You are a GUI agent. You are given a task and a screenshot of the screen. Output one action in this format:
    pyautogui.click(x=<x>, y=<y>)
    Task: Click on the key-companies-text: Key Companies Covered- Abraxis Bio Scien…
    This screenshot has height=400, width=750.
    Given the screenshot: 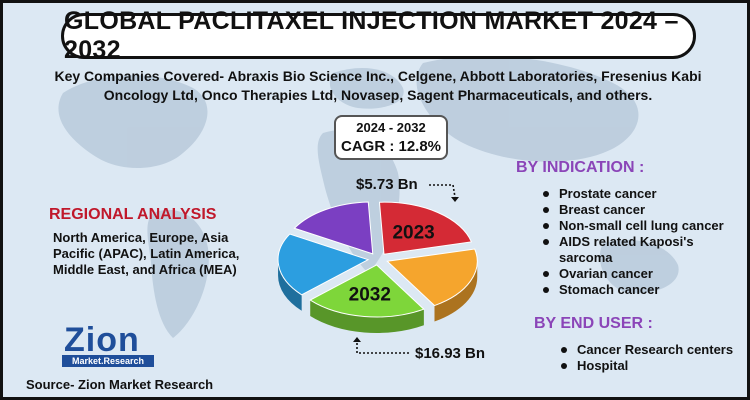 What is the action you would take?
    pyautogui.click(x=378, y=85)
    